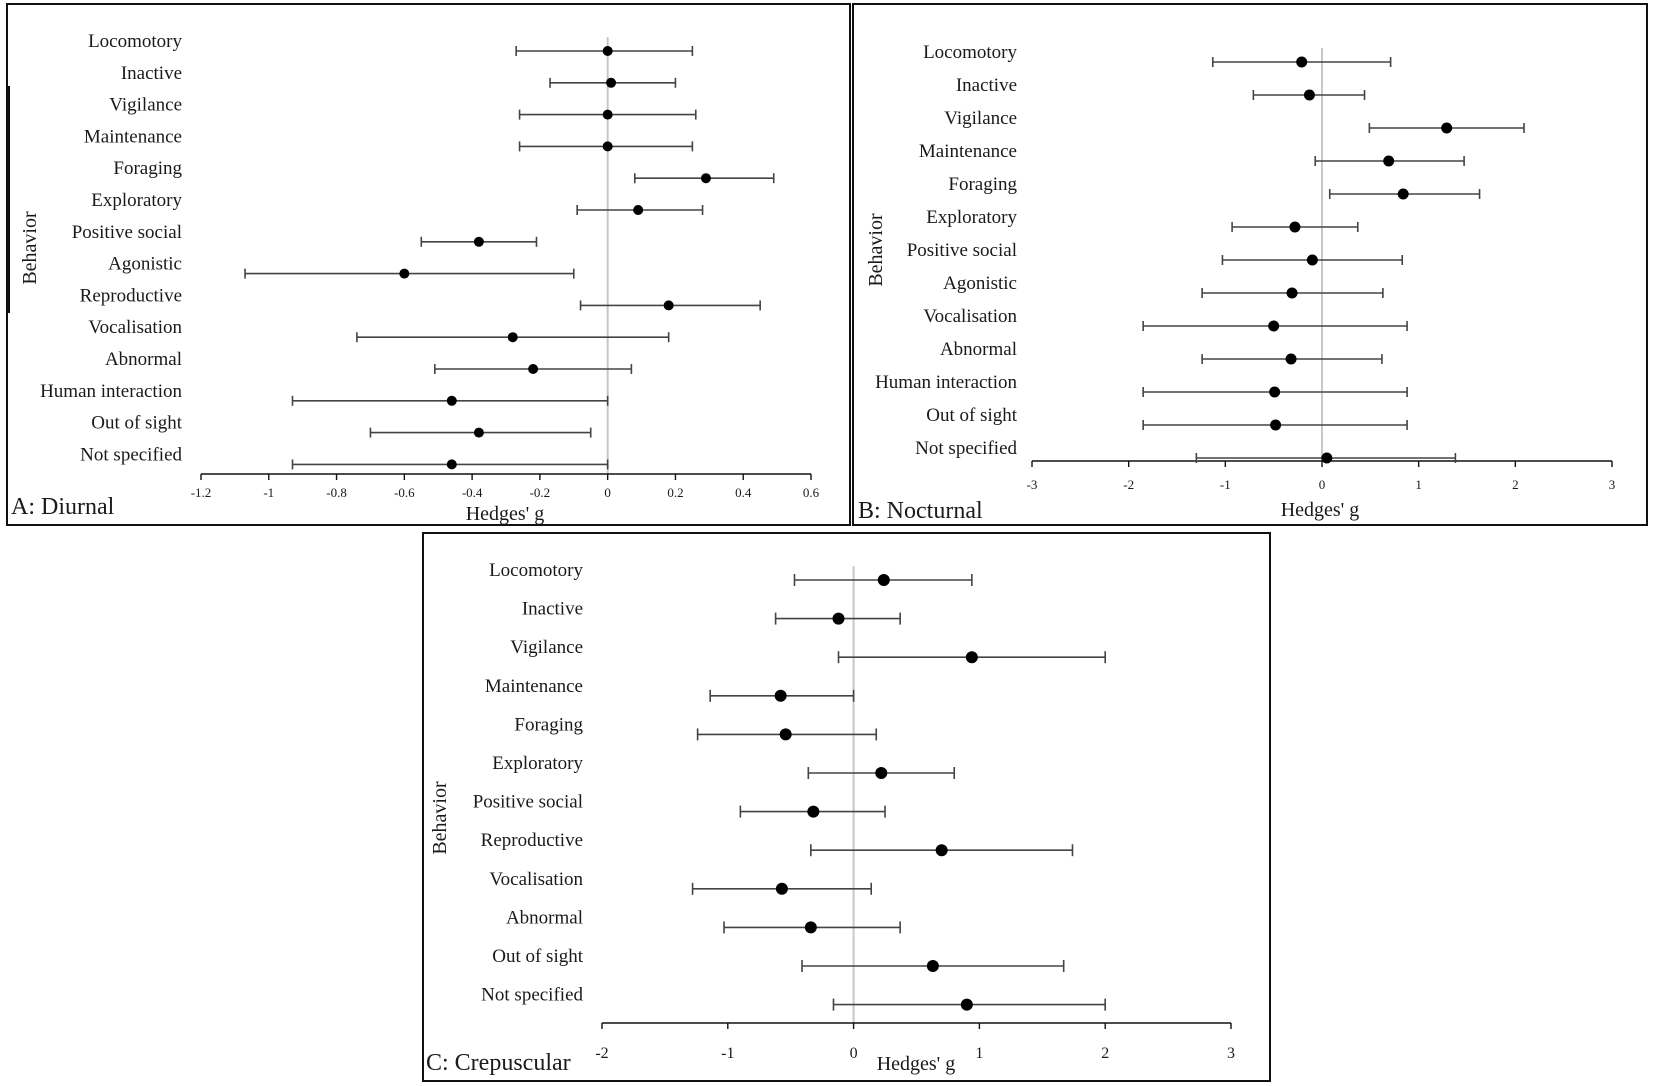 Image resolution: width=1654 pixels, height=1086 pixels. I want to click on panel-b-x-axis-title: Hedges' g, so click(1320, 510).